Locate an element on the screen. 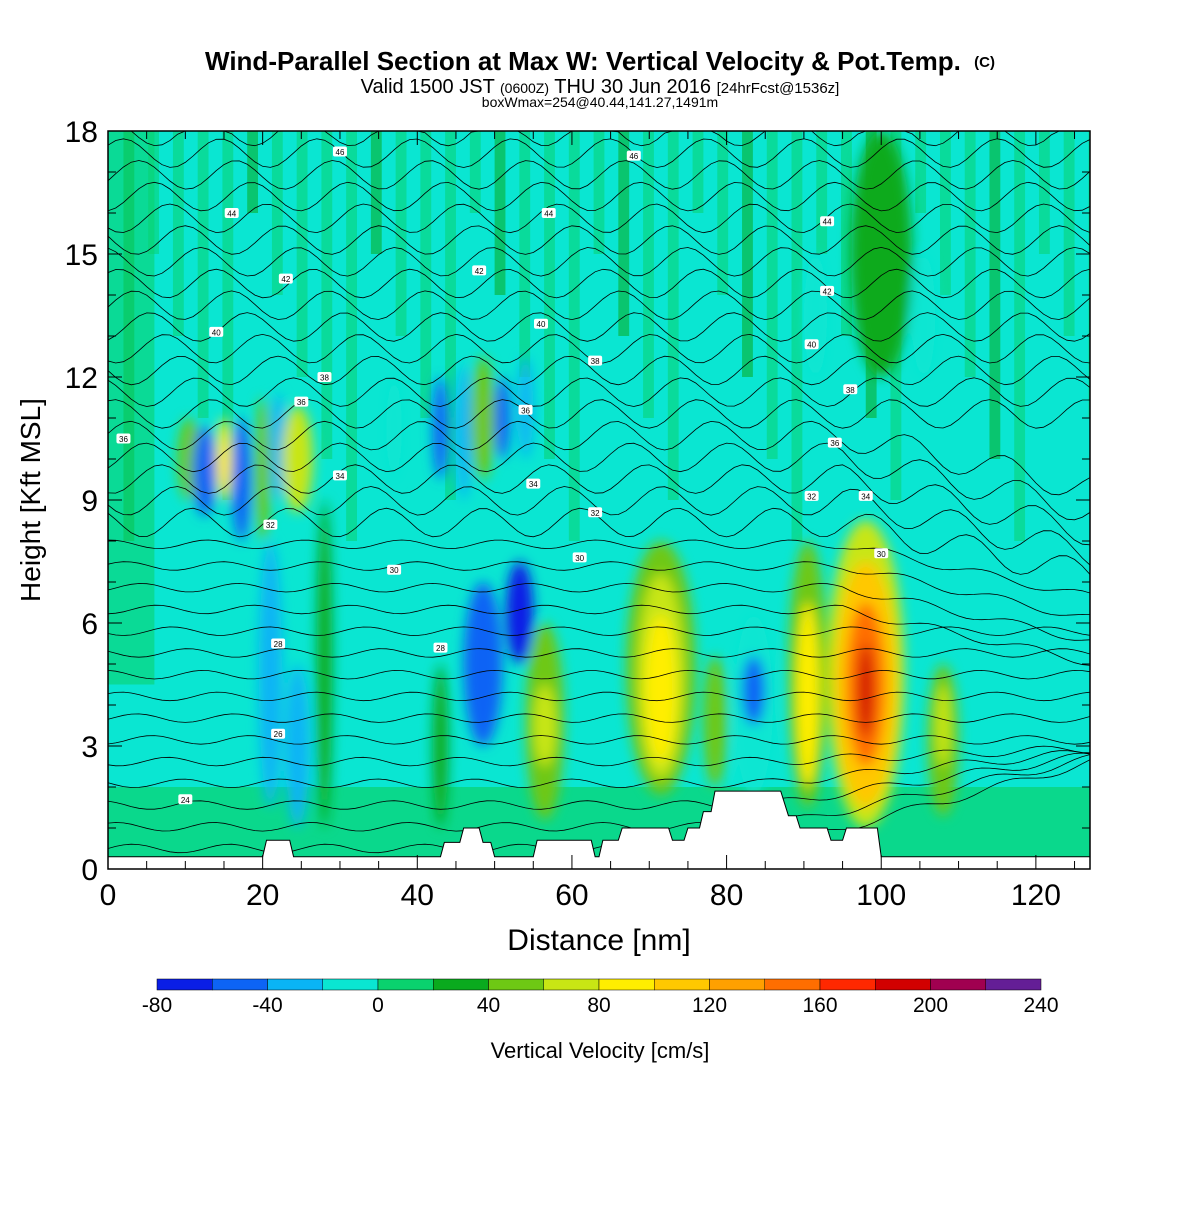  theta-label-text: 40 is located at coordinates (541, 324).